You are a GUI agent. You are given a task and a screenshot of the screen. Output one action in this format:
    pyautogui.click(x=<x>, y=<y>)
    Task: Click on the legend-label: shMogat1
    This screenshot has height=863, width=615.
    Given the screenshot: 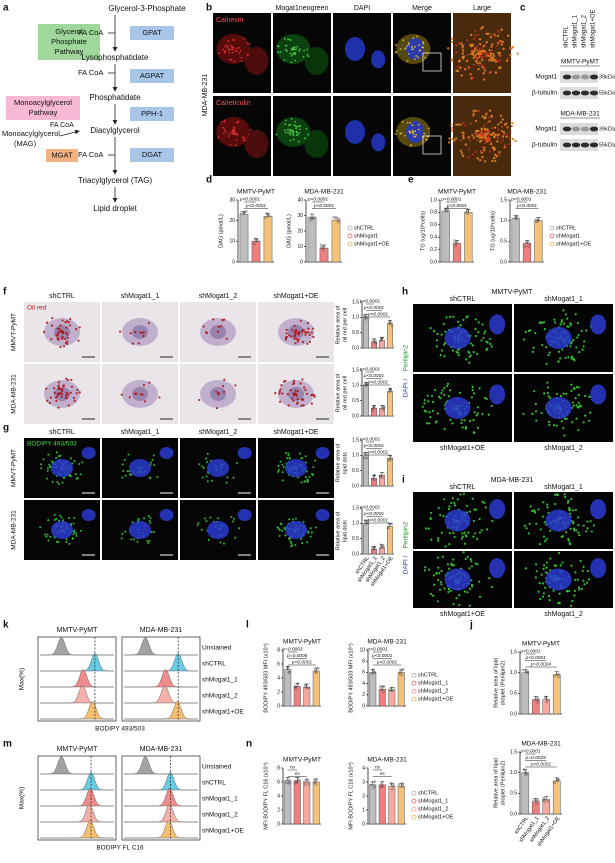 What is the action you would take?
    pyautogui.click(x=568, y=236)
    